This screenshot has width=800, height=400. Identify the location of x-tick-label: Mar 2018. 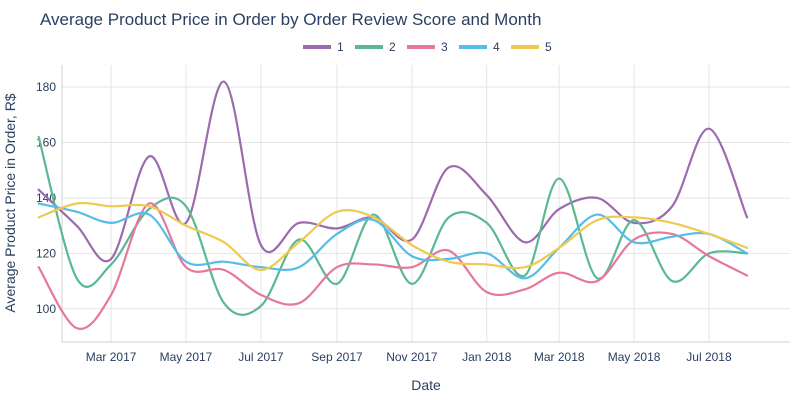
(559, 357).